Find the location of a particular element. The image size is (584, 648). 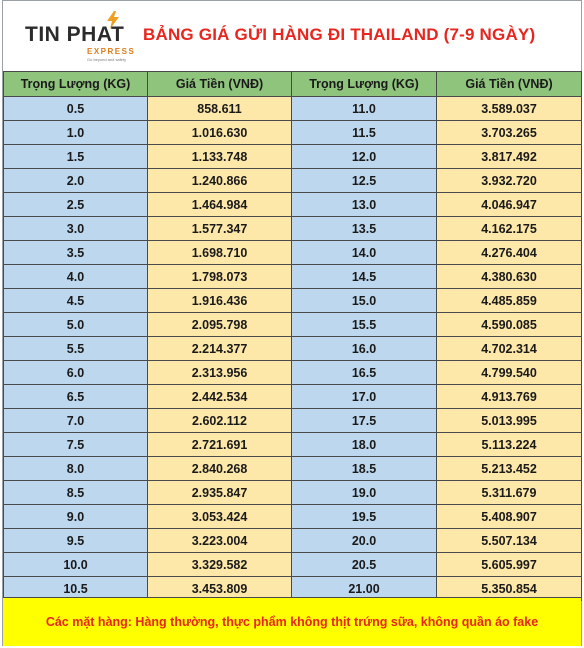

weight-cell: 17.0 is located at coordinates (364, 396).